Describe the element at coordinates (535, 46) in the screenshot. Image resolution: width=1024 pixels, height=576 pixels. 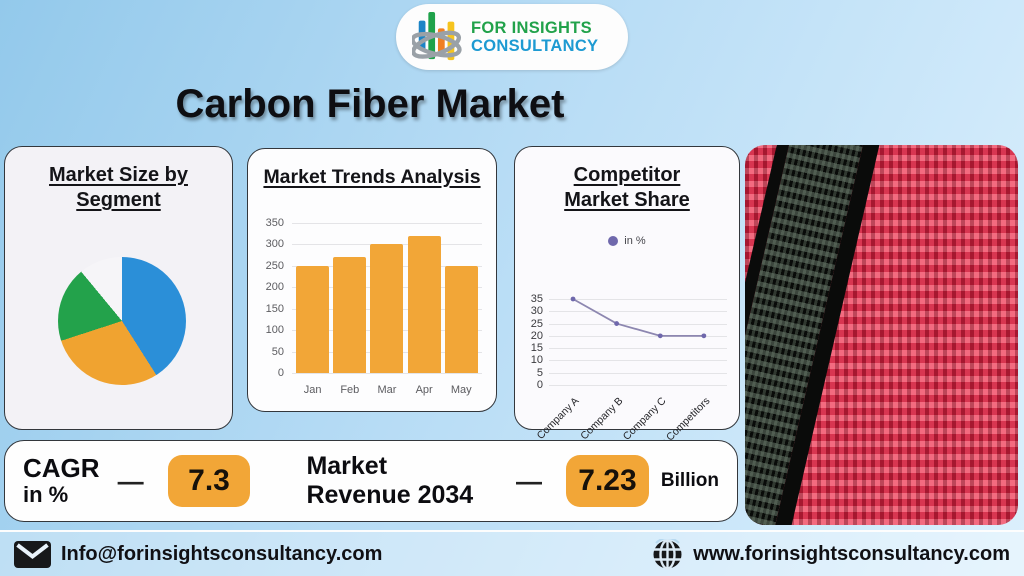
I see `brand-line2: CONSULTANCY` at that location.